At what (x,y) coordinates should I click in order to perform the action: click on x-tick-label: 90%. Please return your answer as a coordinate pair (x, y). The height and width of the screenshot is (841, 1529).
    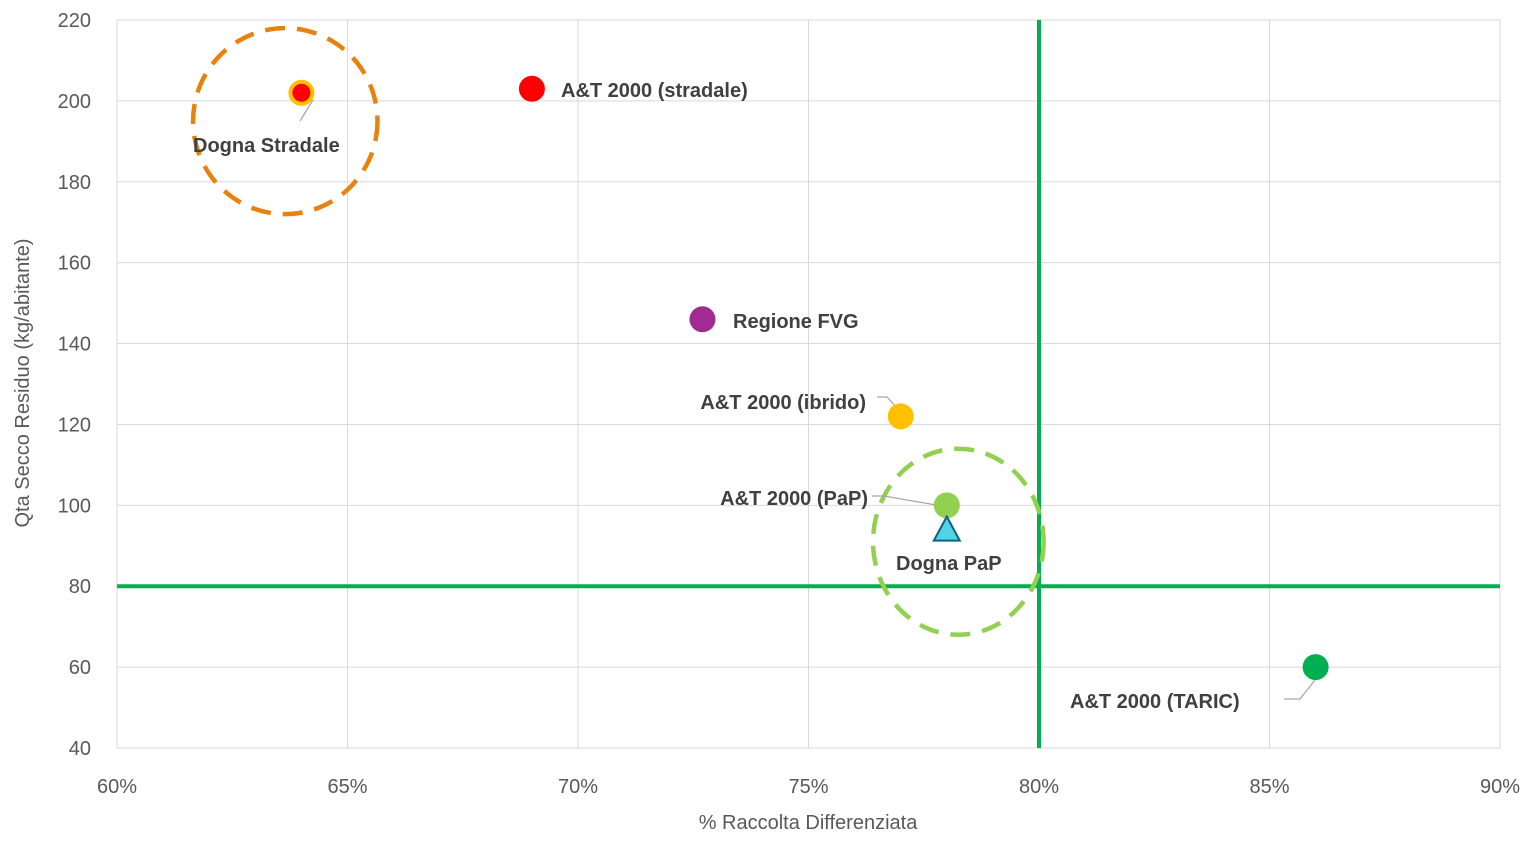
    Looking at the image, I should click on (1500, 787).